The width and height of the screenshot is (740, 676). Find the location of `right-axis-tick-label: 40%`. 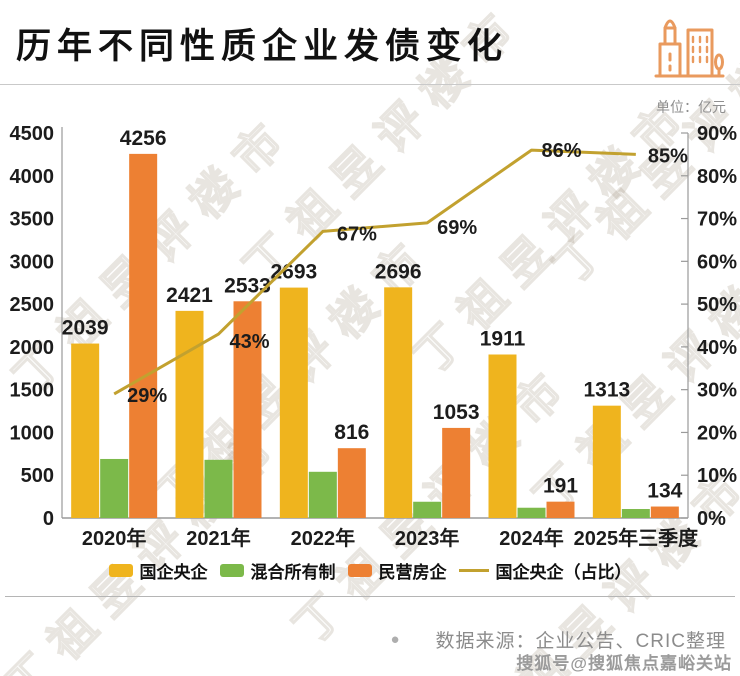

right-axis-tick-label: 40% is located at coordinates (717, 348).